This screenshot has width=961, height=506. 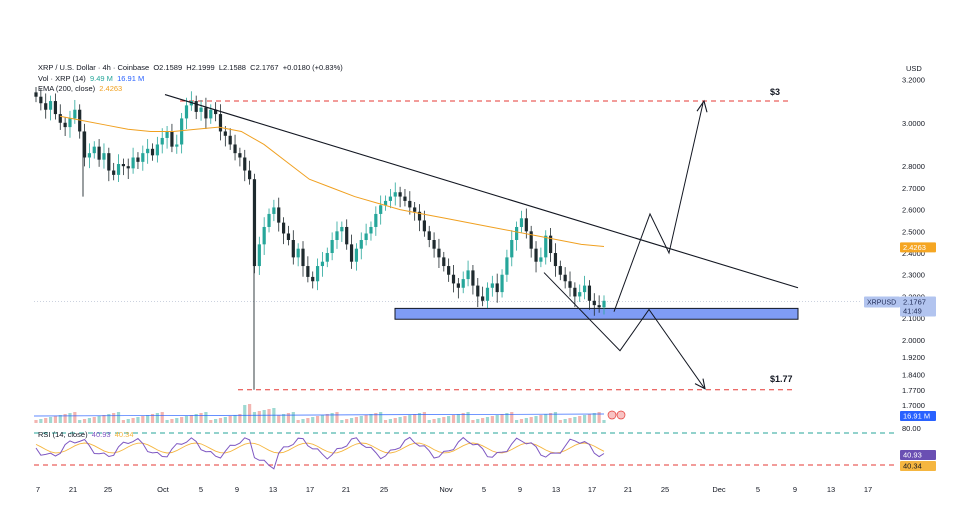 What do you see at coordinates (38, 489) in the screenshot?
I see `x-tick-label-0: 7` at bounding box center [38, 489].